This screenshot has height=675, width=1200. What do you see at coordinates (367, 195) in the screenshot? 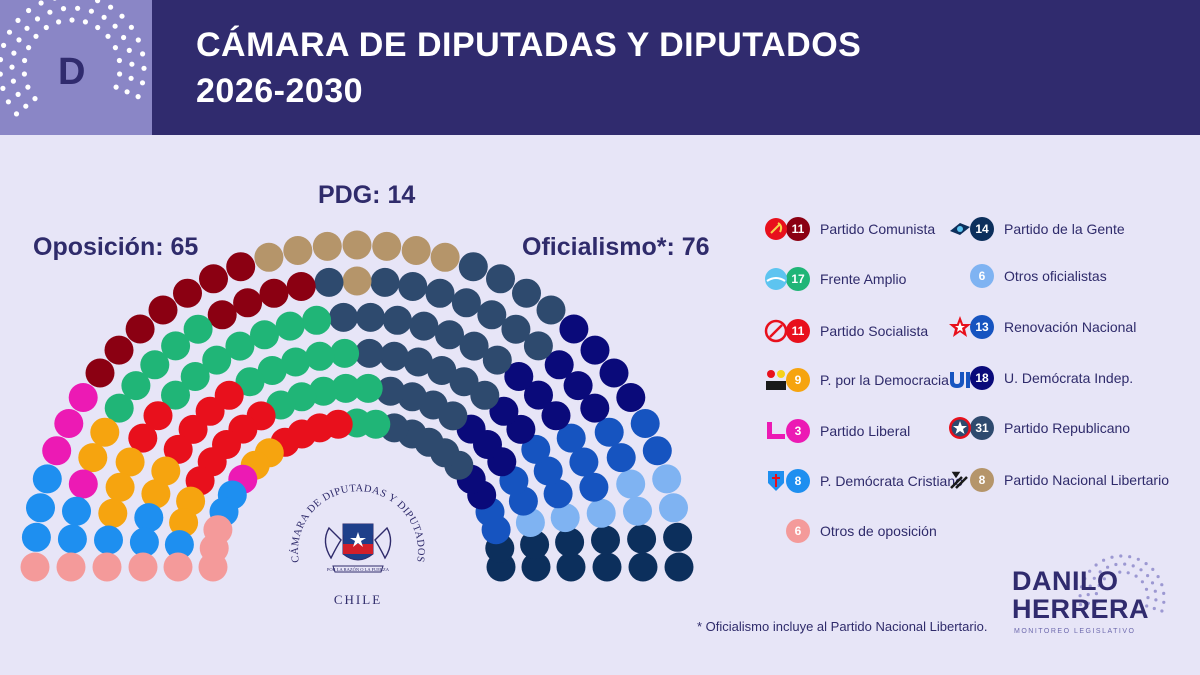
I see `label-pdg: PDG: 14` at bounding box center [367, 195].